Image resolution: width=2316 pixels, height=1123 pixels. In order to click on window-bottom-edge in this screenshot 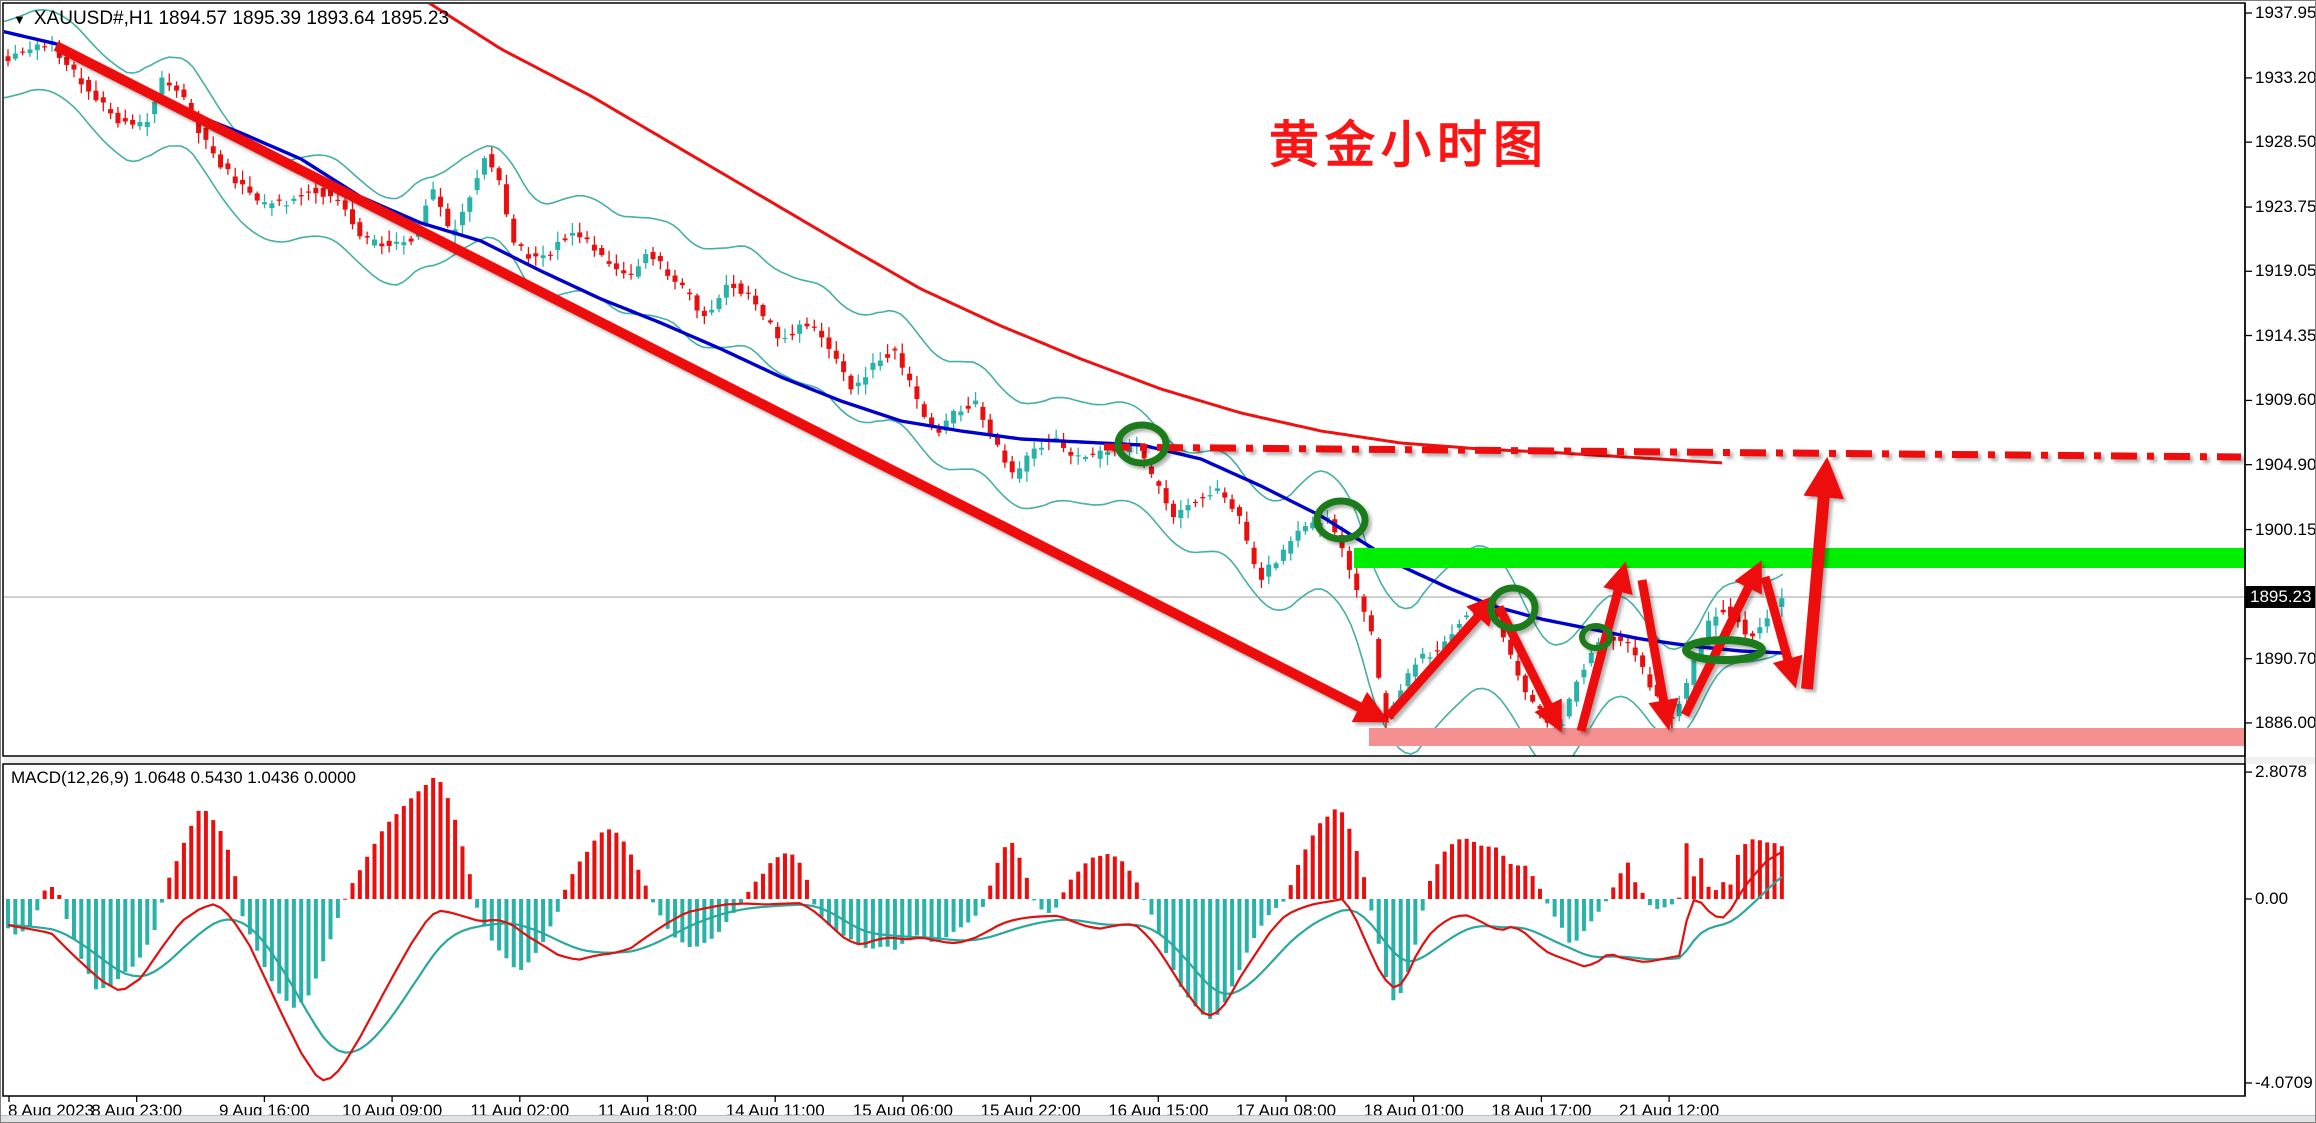, I will do `click(1158, 1118)`.